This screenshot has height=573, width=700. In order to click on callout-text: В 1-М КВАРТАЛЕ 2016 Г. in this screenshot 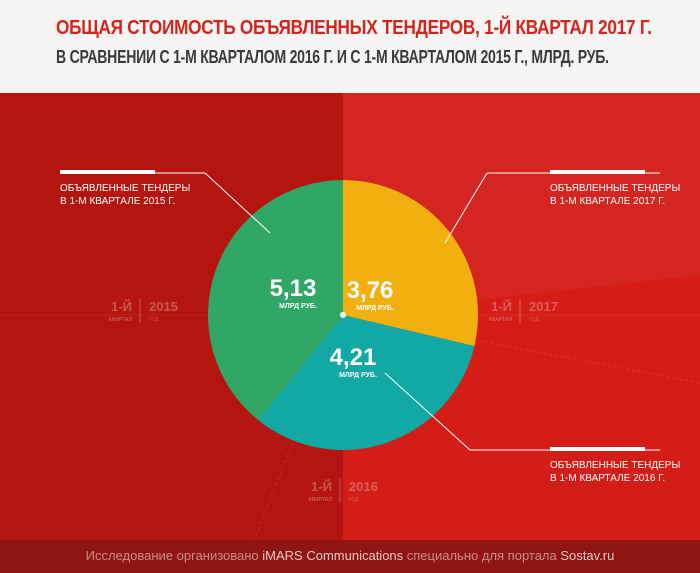, I will do `click(607, 478)`.